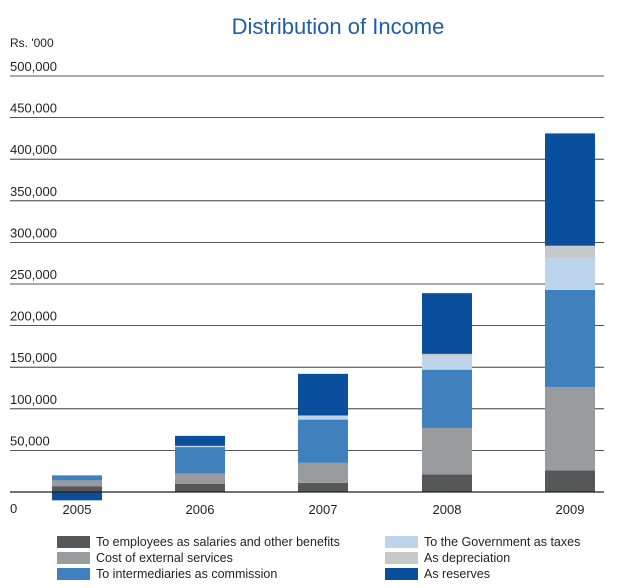 This screenshot has height=588, width=620. Describe the element at coordinates (77, 509) in the screenshot. I see `x-tick-label: 2005` at that location.